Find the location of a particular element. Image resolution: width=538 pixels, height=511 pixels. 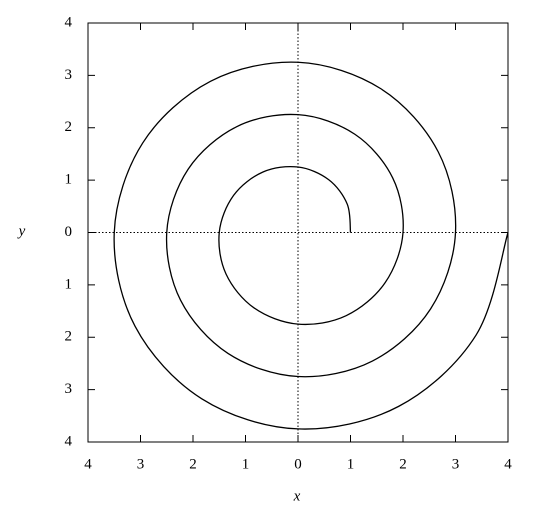

y-tick-label: 0 is located at coordinates (69, 232).